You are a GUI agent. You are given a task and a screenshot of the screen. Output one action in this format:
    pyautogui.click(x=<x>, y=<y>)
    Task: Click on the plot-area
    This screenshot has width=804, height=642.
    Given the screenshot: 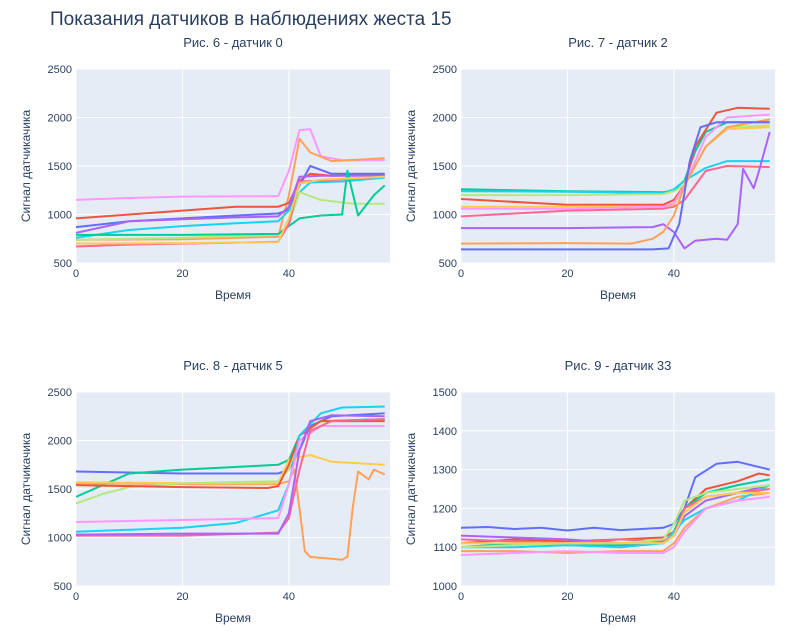 What is the action you would take?
    pyautogui.click(x=618, y=489)
    